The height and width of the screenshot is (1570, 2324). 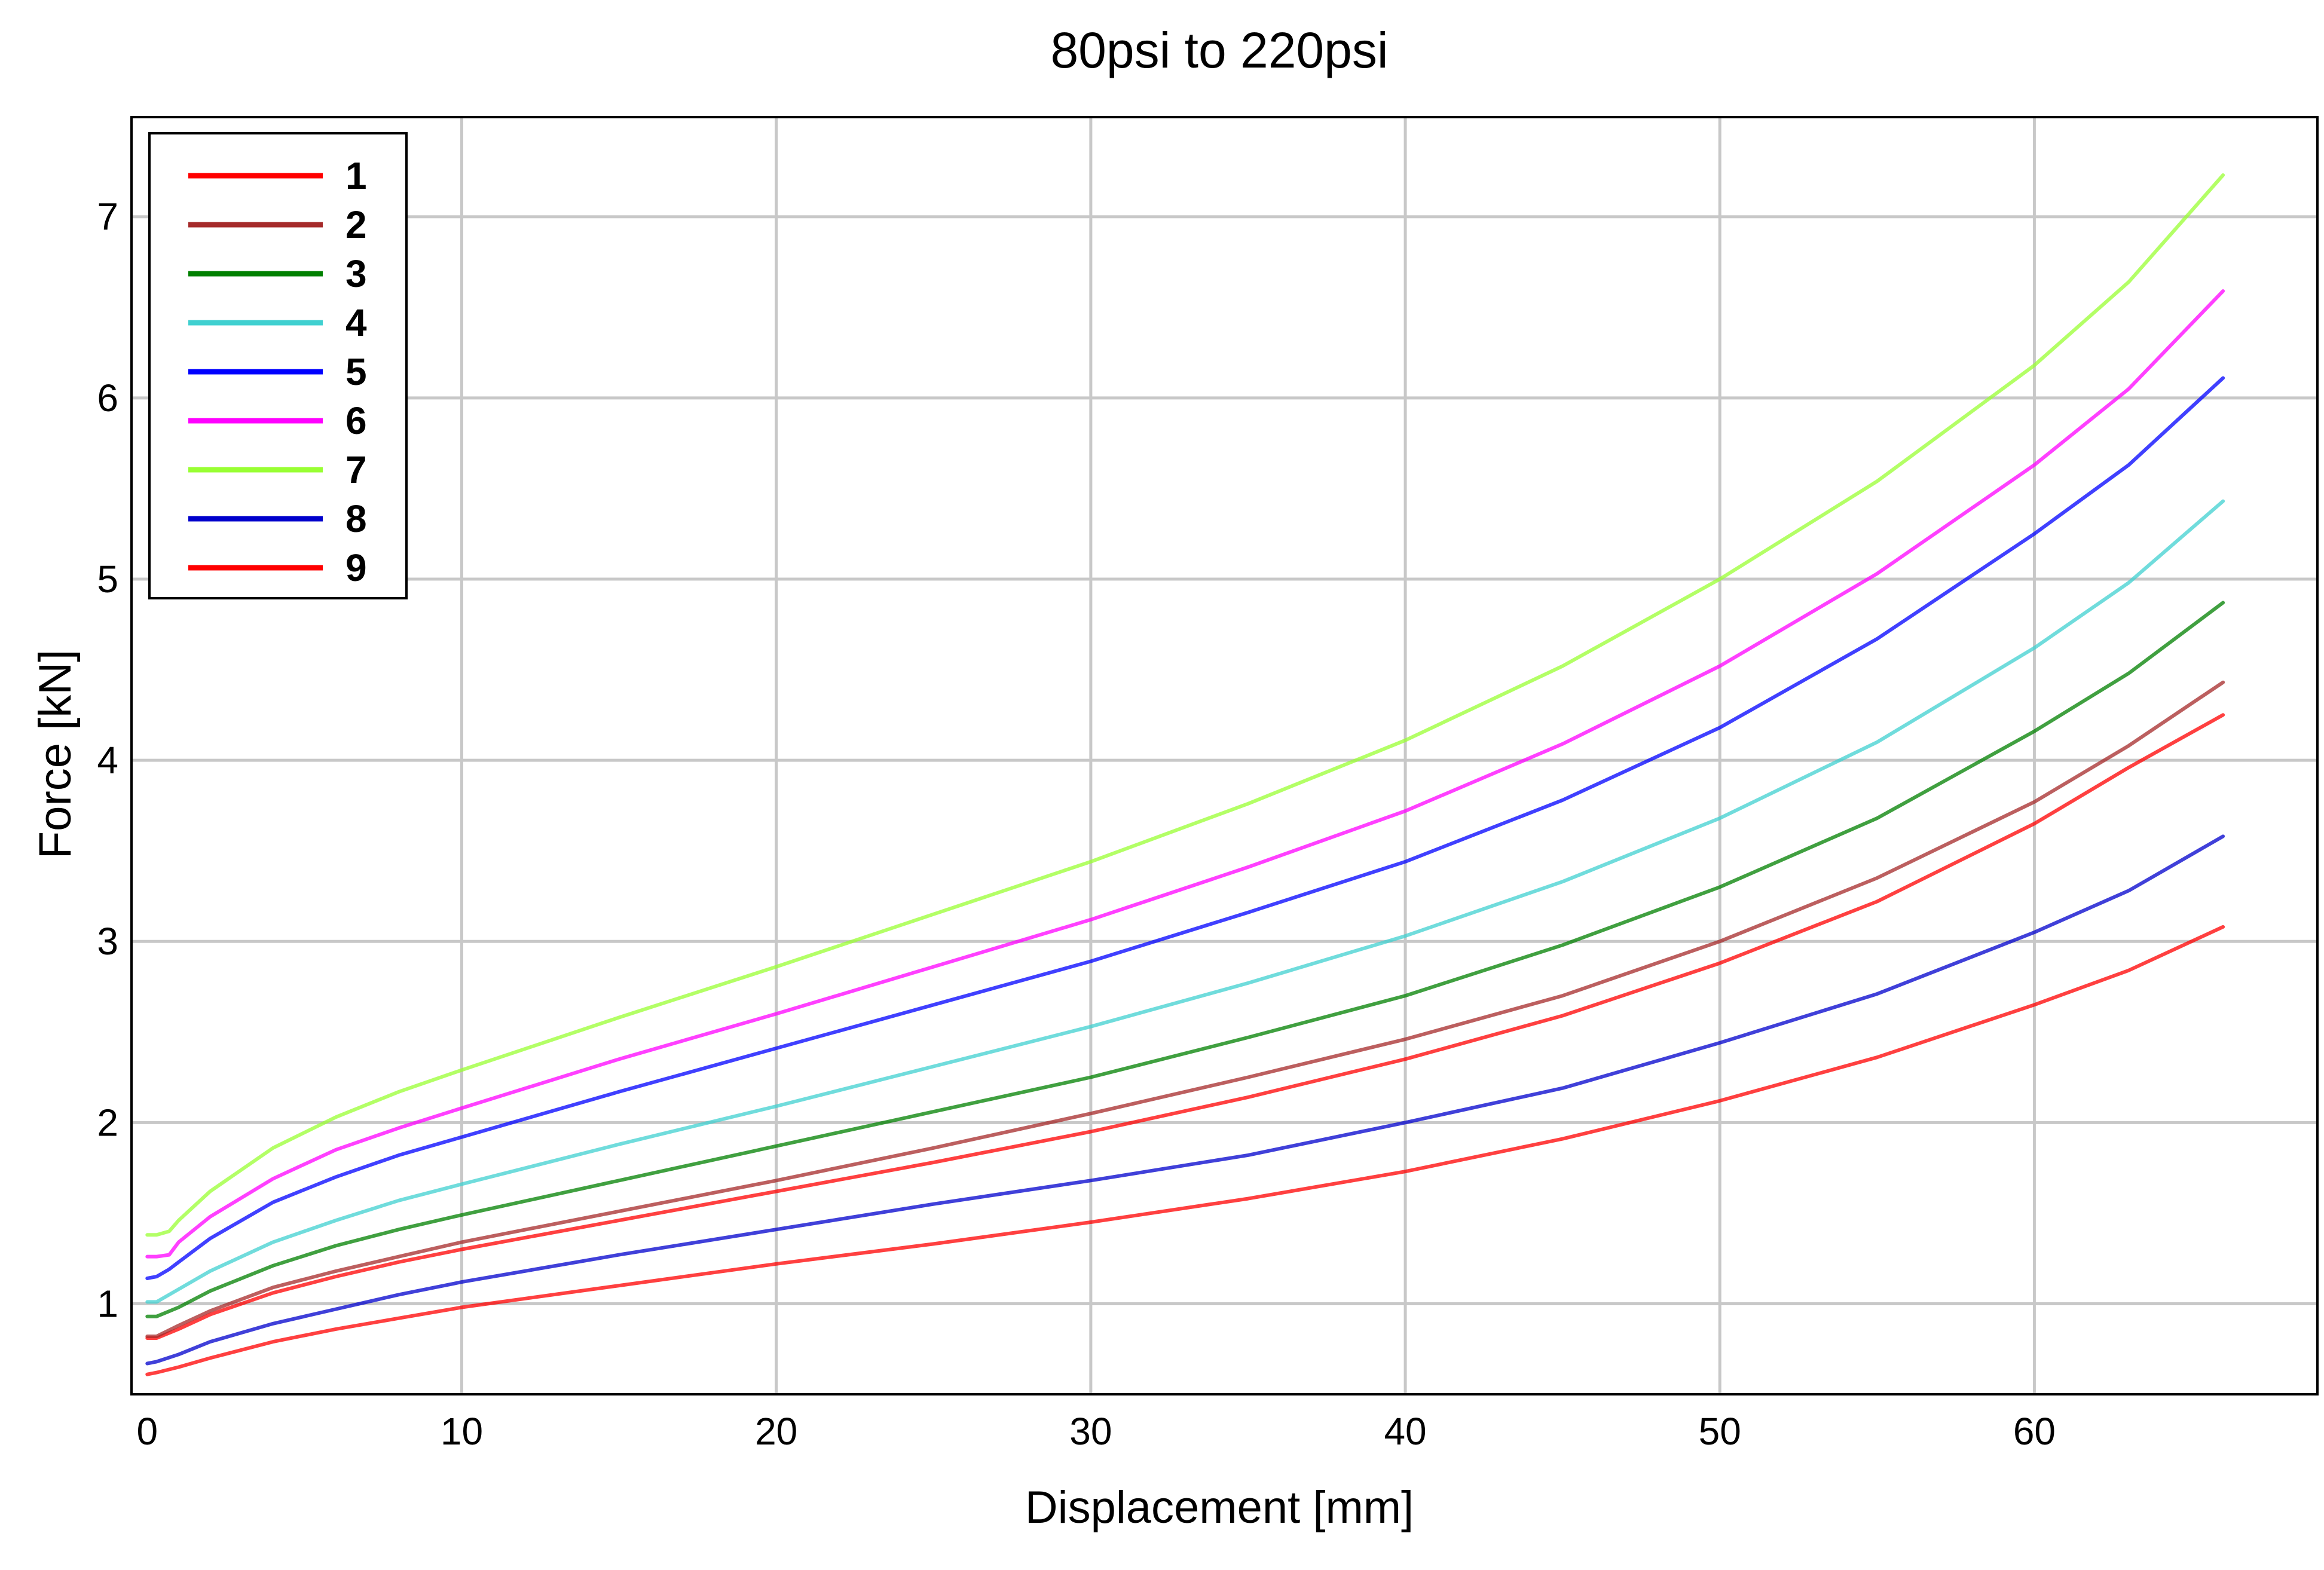 What do you see at coordinates (462, 1431) in the screenshot?
I see `x-tick-label: 10` at bounding box center [462, 1431].